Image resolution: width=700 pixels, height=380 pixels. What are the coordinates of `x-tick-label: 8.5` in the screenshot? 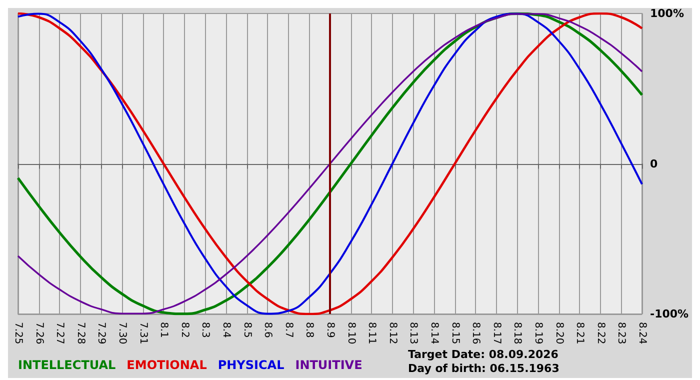 It's located at (246, 330).